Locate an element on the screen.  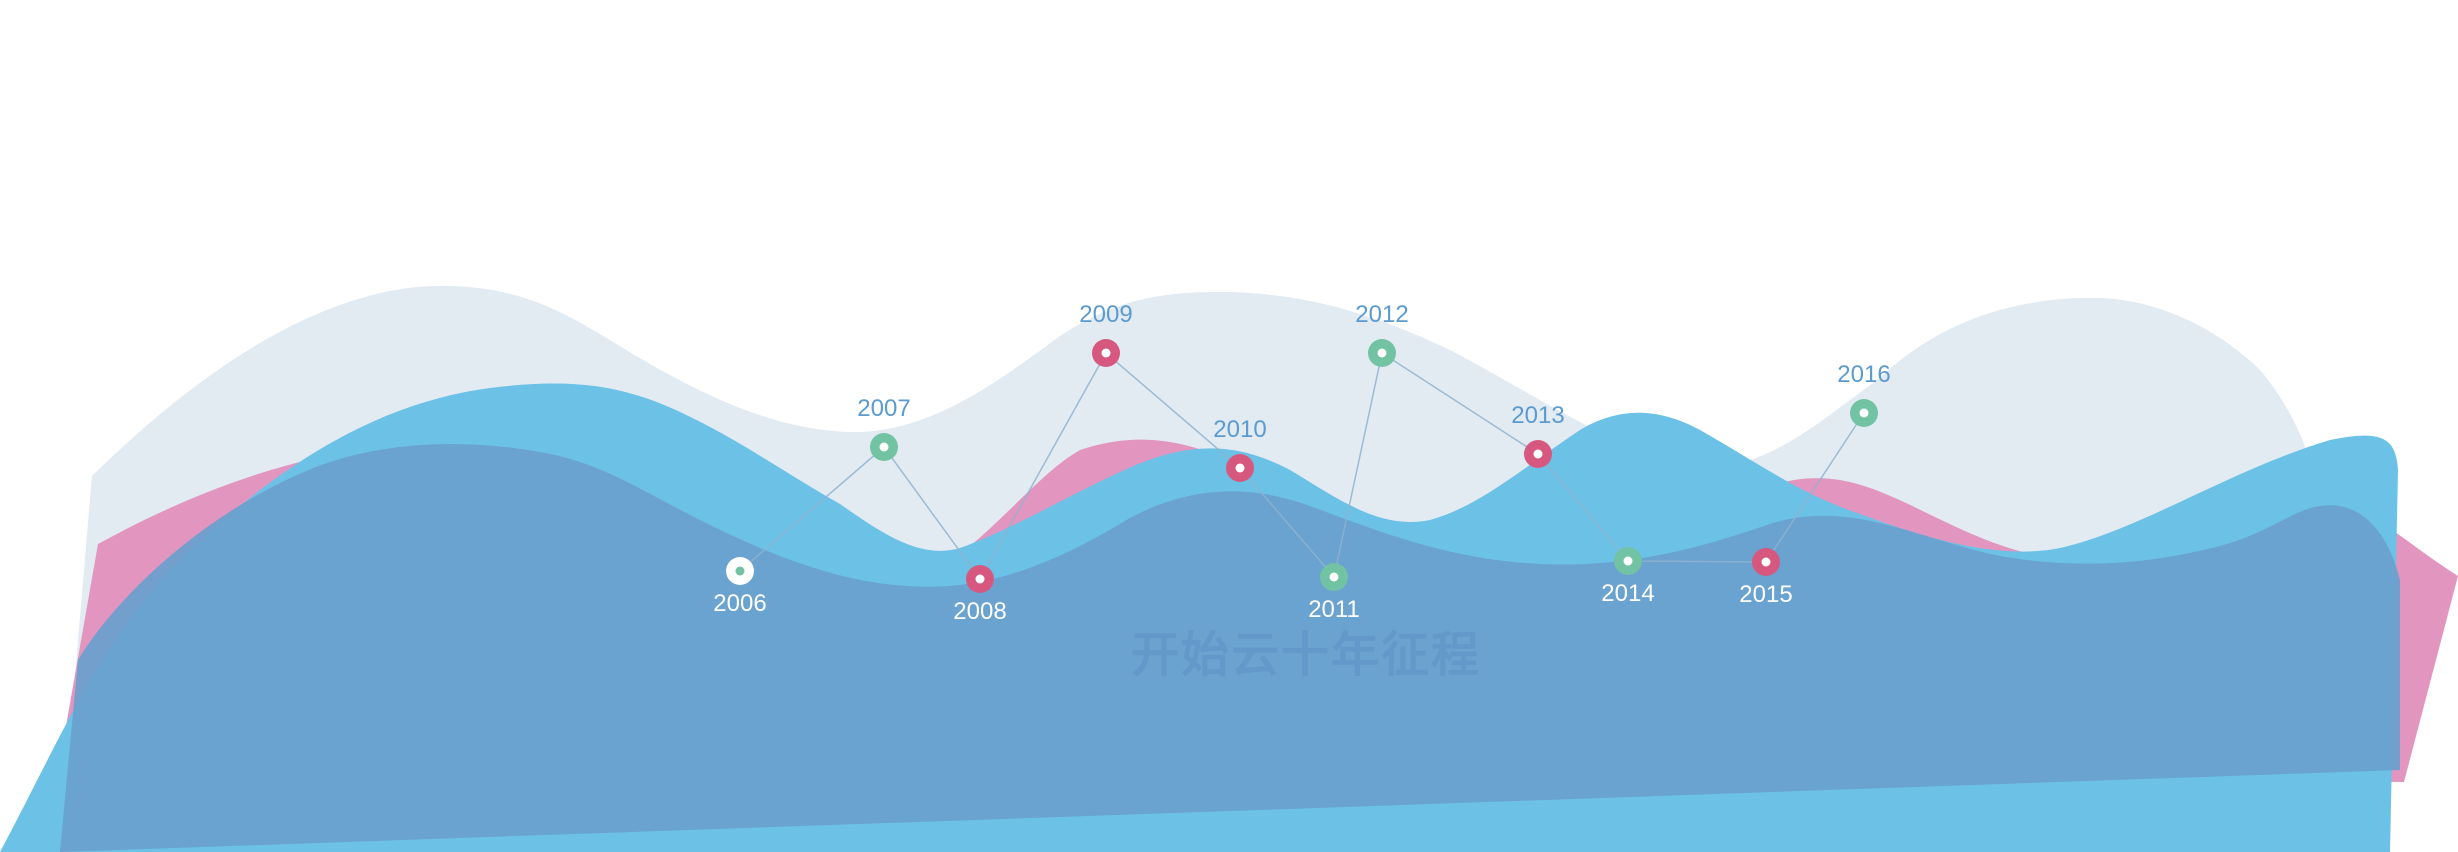
milestone-year-label: 2013 is located at coordinates (1537, 415).